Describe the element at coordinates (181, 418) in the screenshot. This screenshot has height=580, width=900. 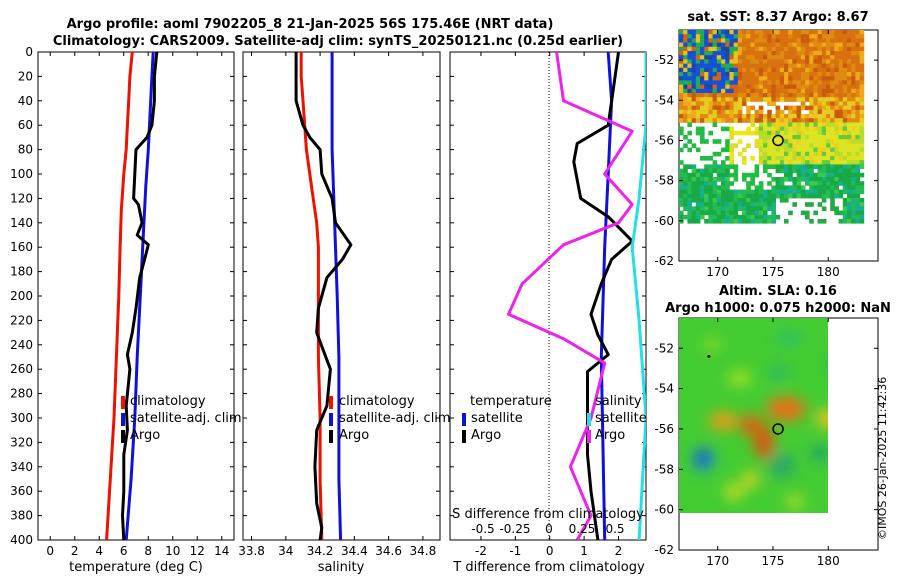
I see `temperature-legend: climatology satellite-adj. clim Argo` at that location.